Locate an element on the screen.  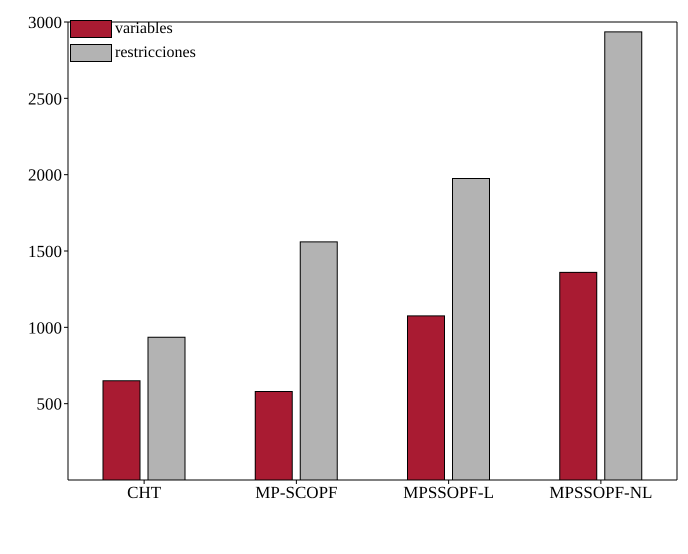
y-tick-label: 500 is located at coordinates (49, 404).